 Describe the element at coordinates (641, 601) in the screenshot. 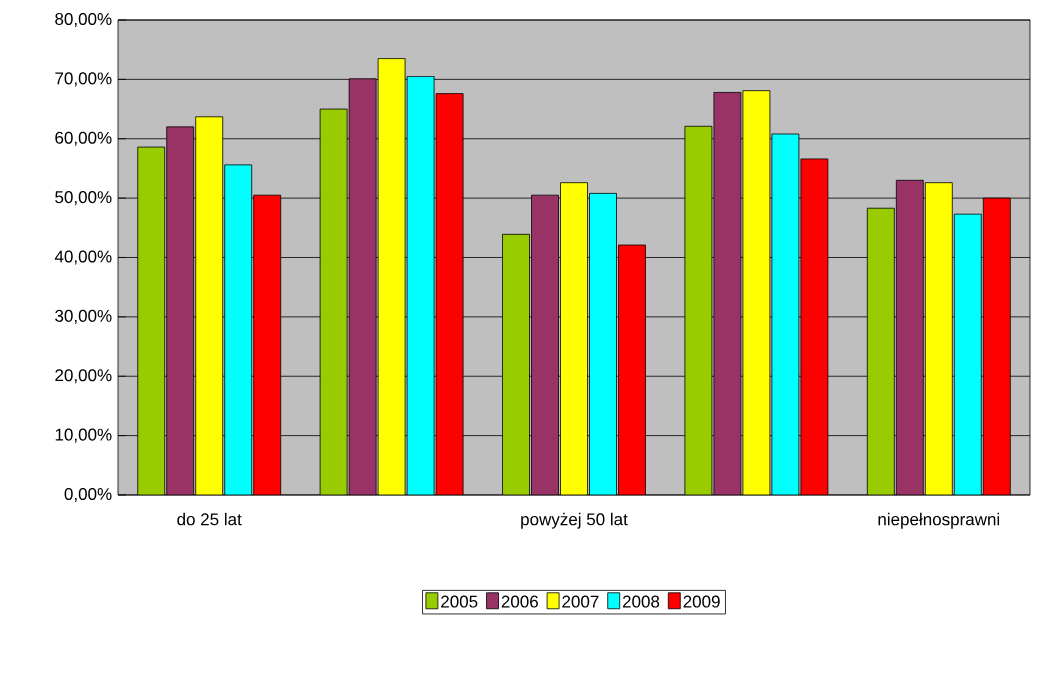

I see `legend-label: 2008` at that location.